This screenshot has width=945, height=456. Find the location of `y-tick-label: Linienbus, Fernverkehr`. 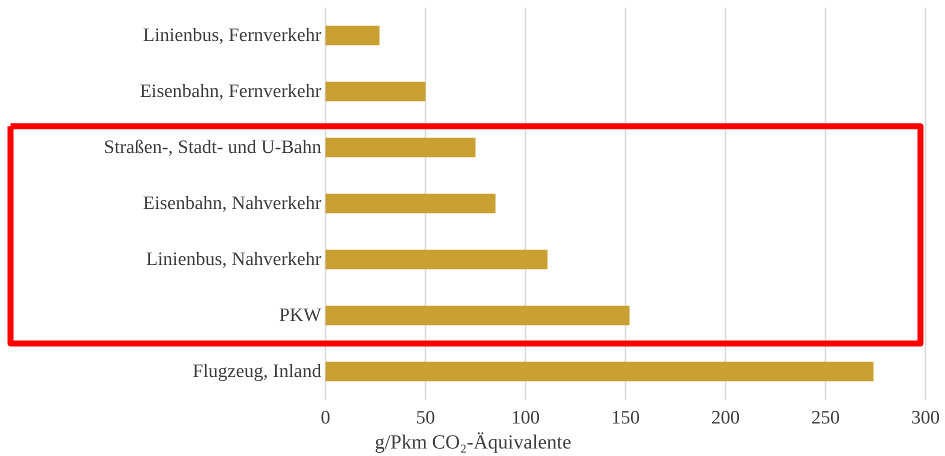

y-tick-label: Linienbus, Fernverkehr is located at coordinates (232, 35).